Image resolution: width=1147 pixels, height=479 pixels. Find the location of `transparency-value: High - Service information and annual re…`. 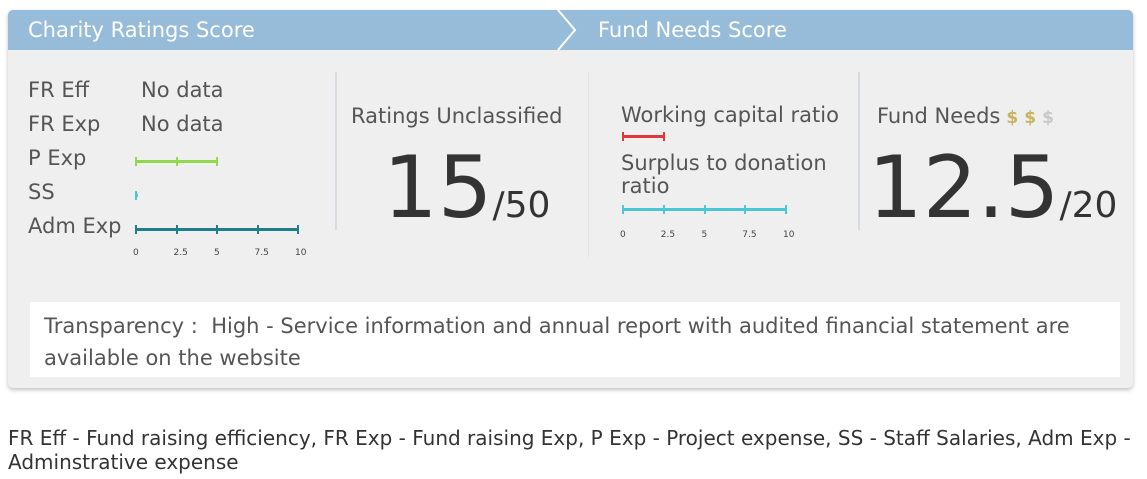

transparency-value: High - Service information and annual re… is located at coordinates (557, 342).